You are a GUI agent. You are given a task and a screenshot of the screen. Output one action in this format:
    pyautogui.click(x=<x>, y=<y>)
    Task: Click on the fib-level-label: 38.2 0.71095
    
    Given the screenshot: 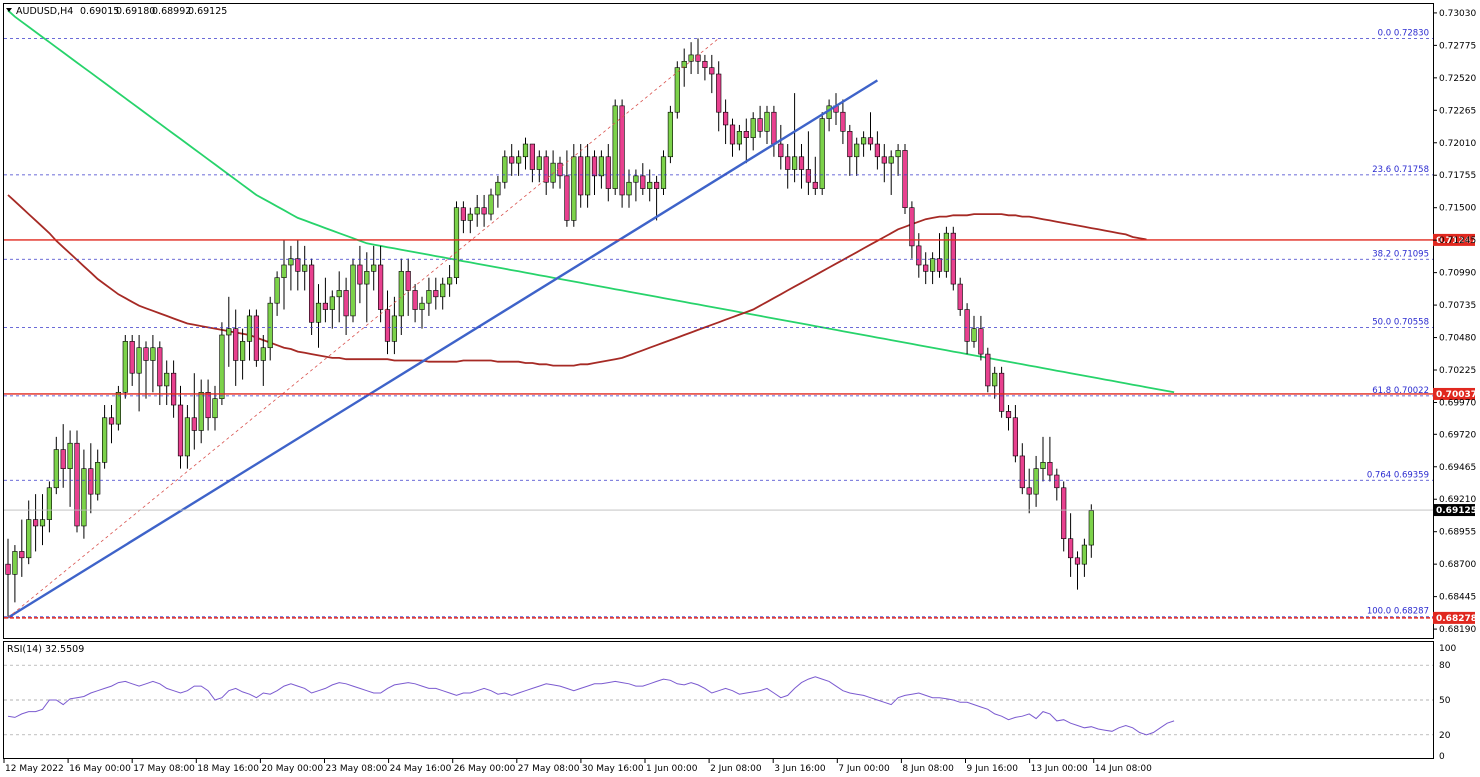 What is the action you would take?
    pyautogui.click(x=1400, y=254)
    